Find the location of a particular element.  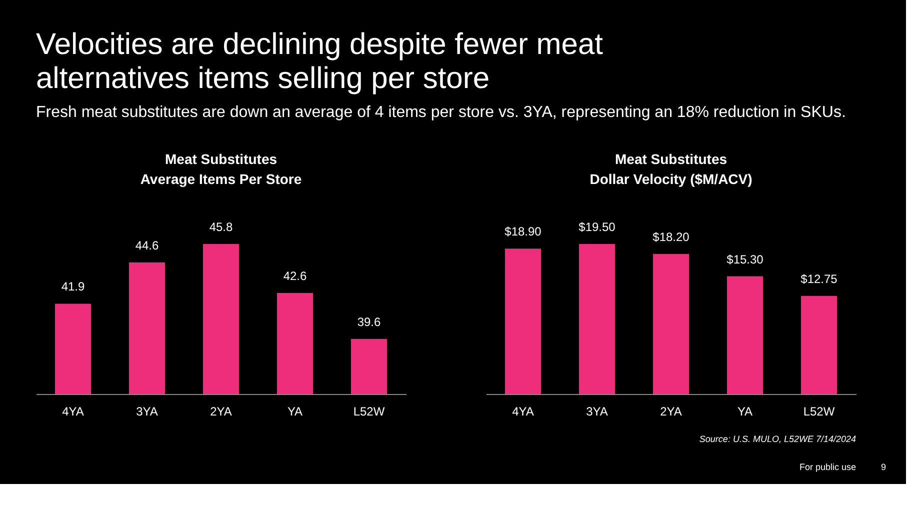

text: 9 is located at coordinates (883, 467).